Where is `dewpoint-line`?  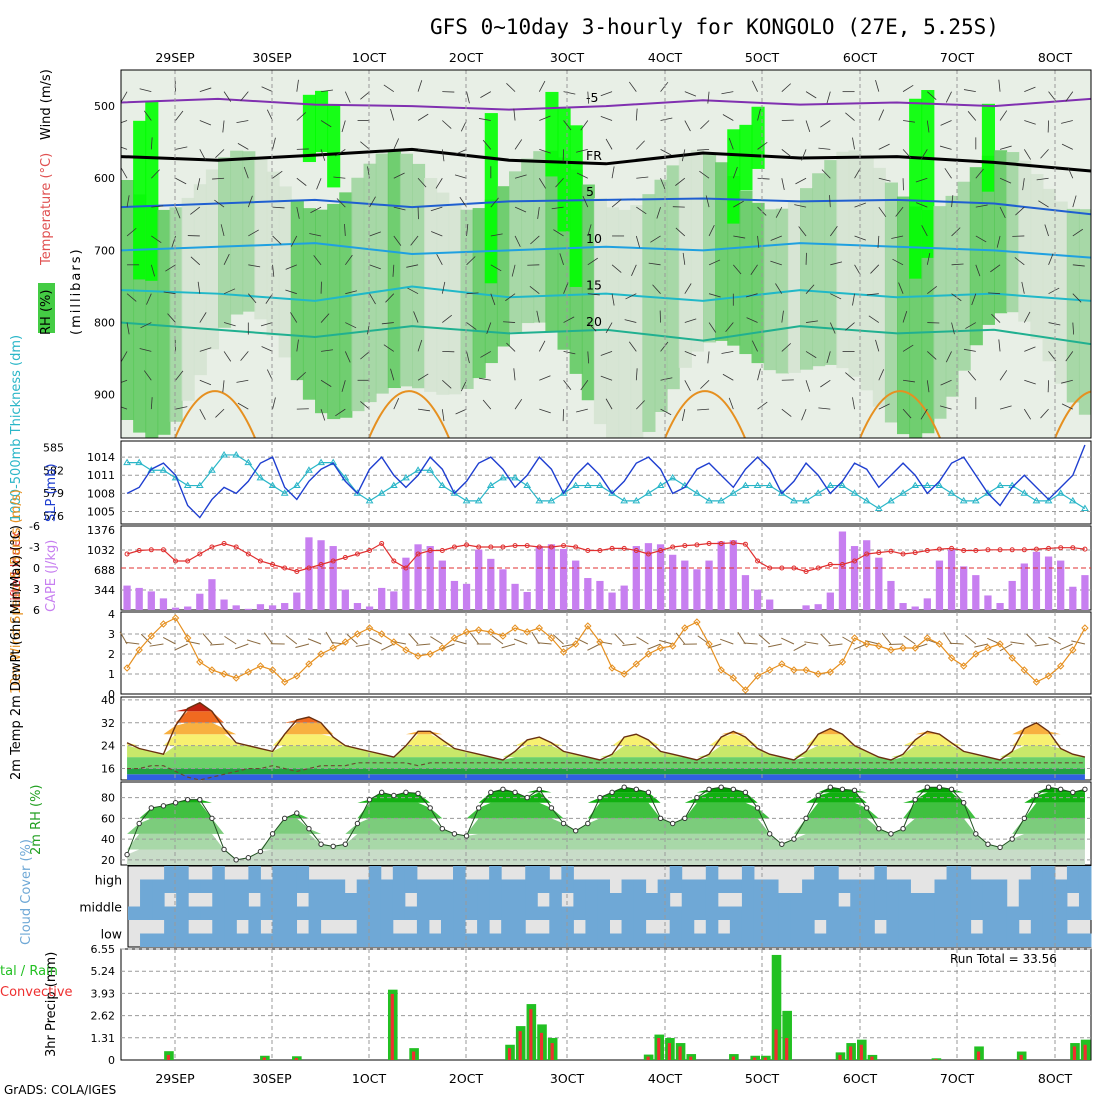 dewpoint-line is located at coordinates (606, 771).